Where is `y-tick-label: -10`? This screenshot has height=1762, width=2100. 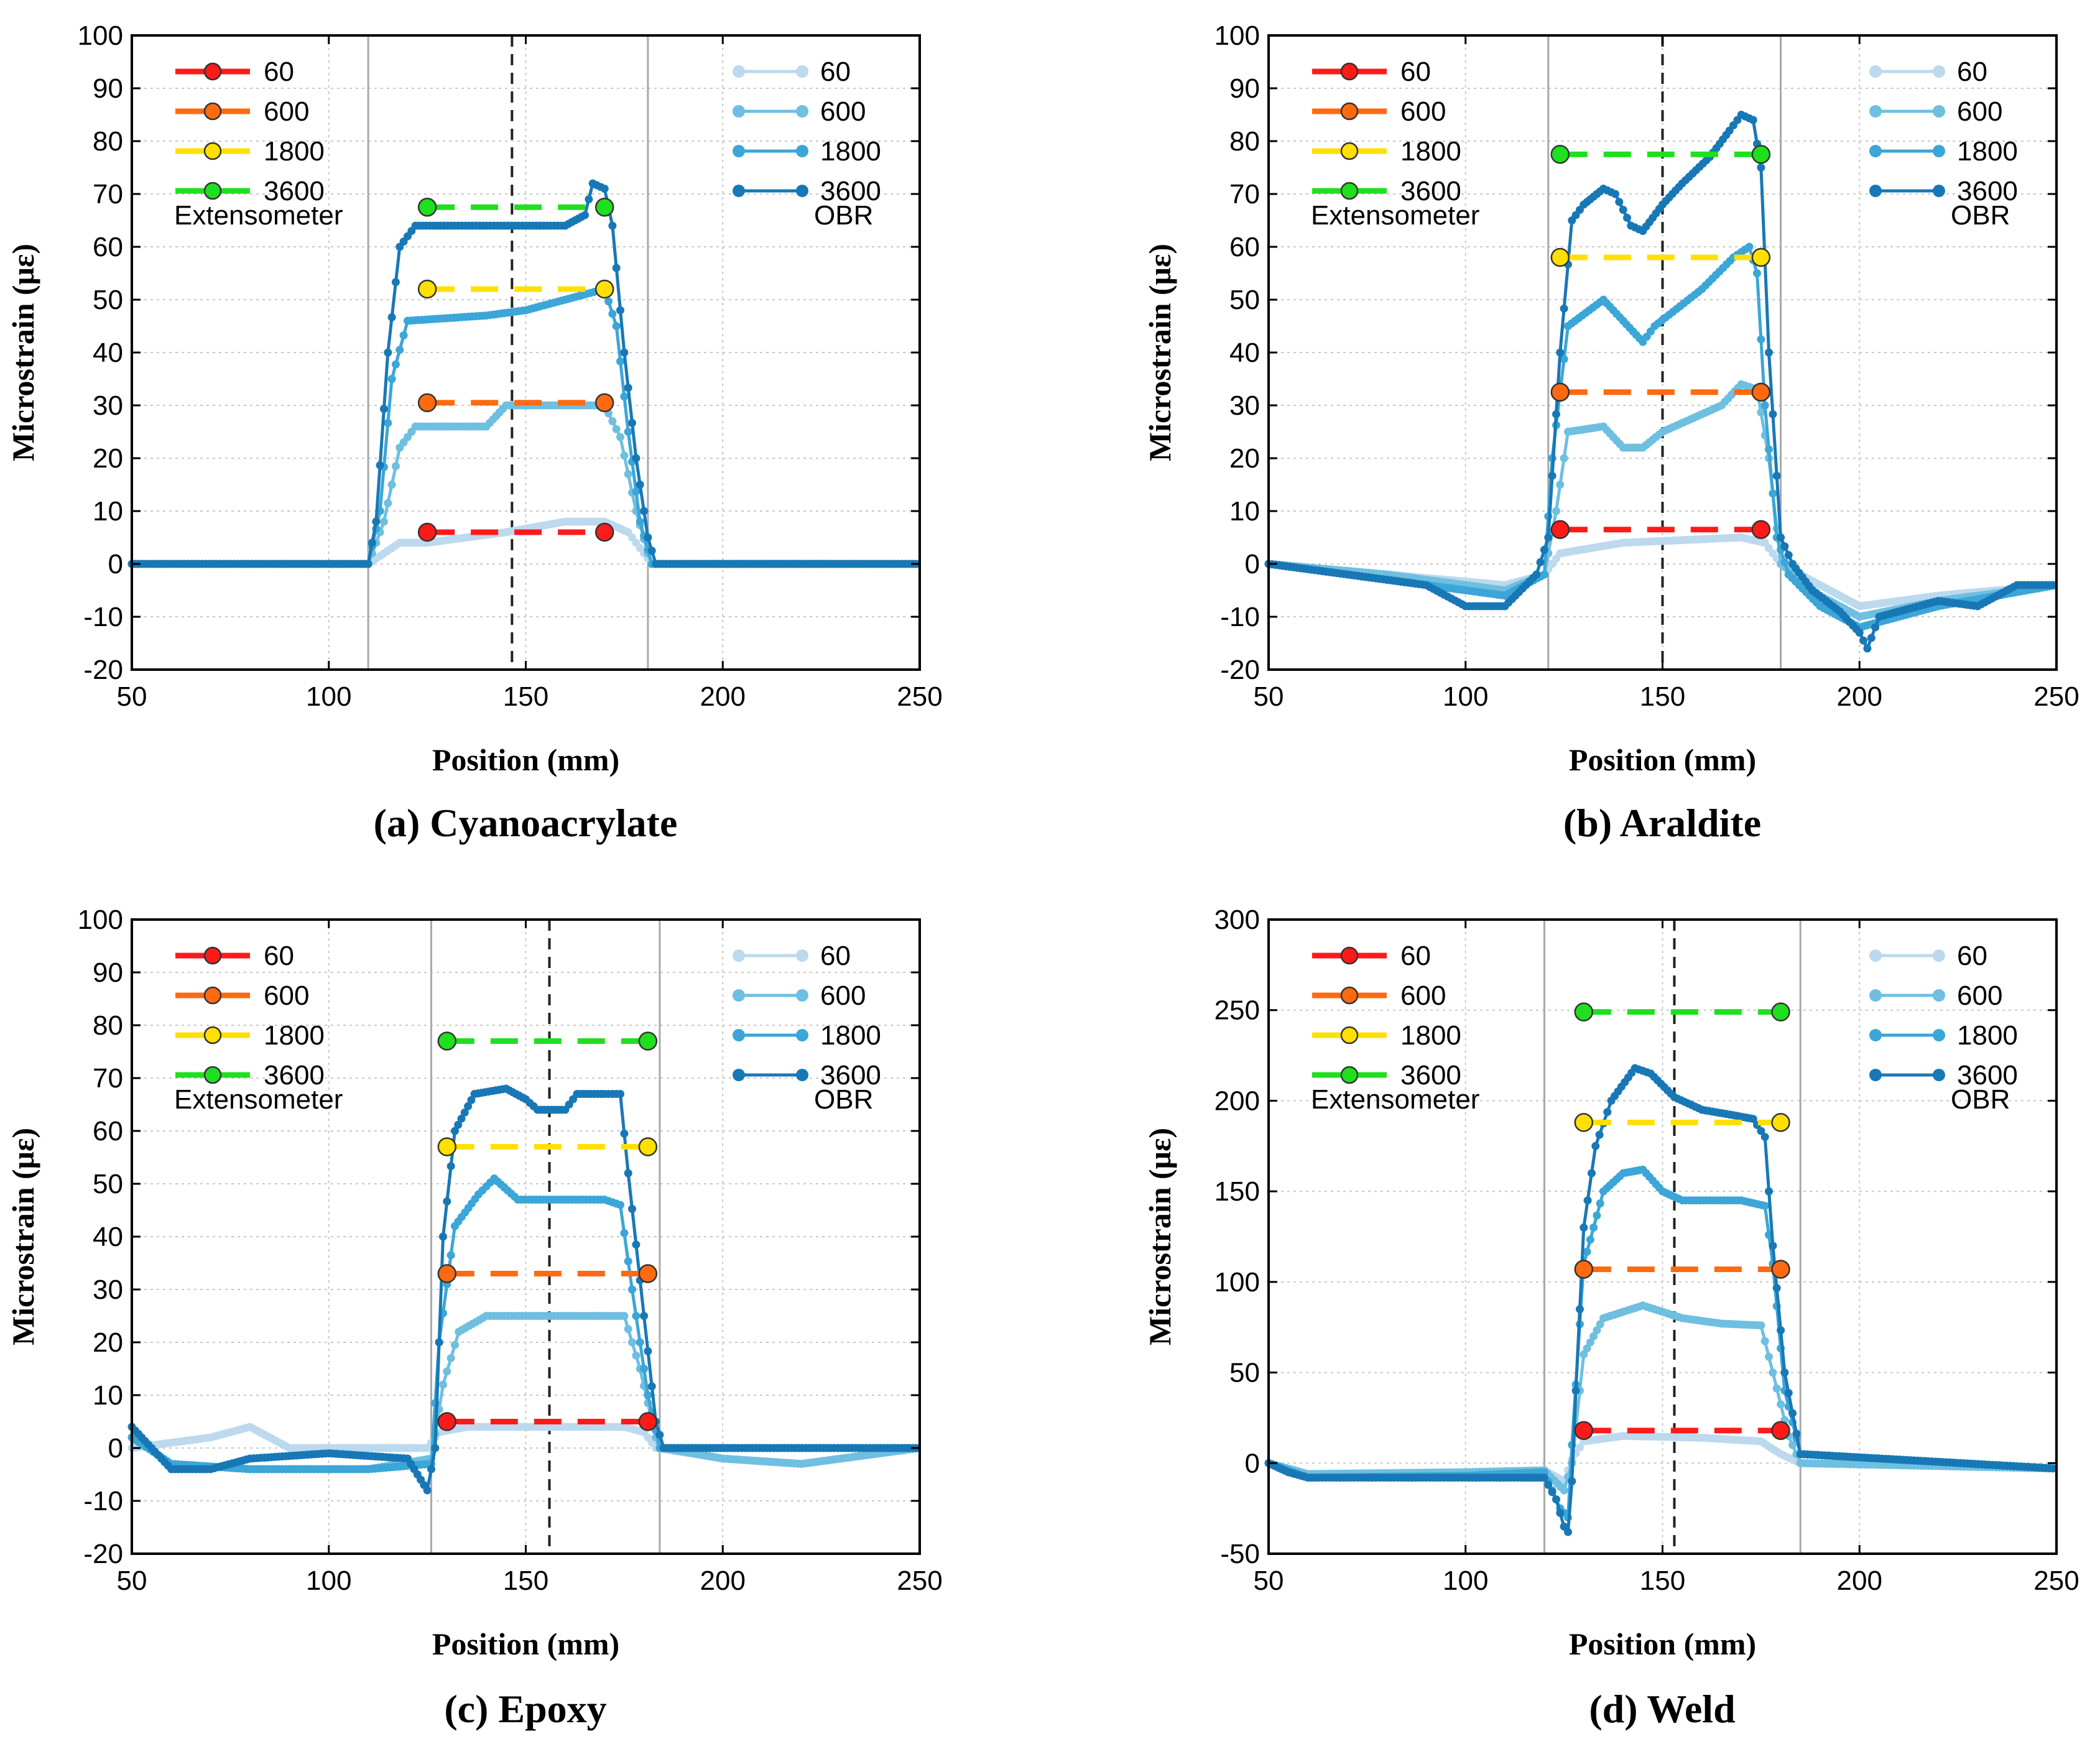
y-tick-label: -10 is located at coordinates (1240, 617).